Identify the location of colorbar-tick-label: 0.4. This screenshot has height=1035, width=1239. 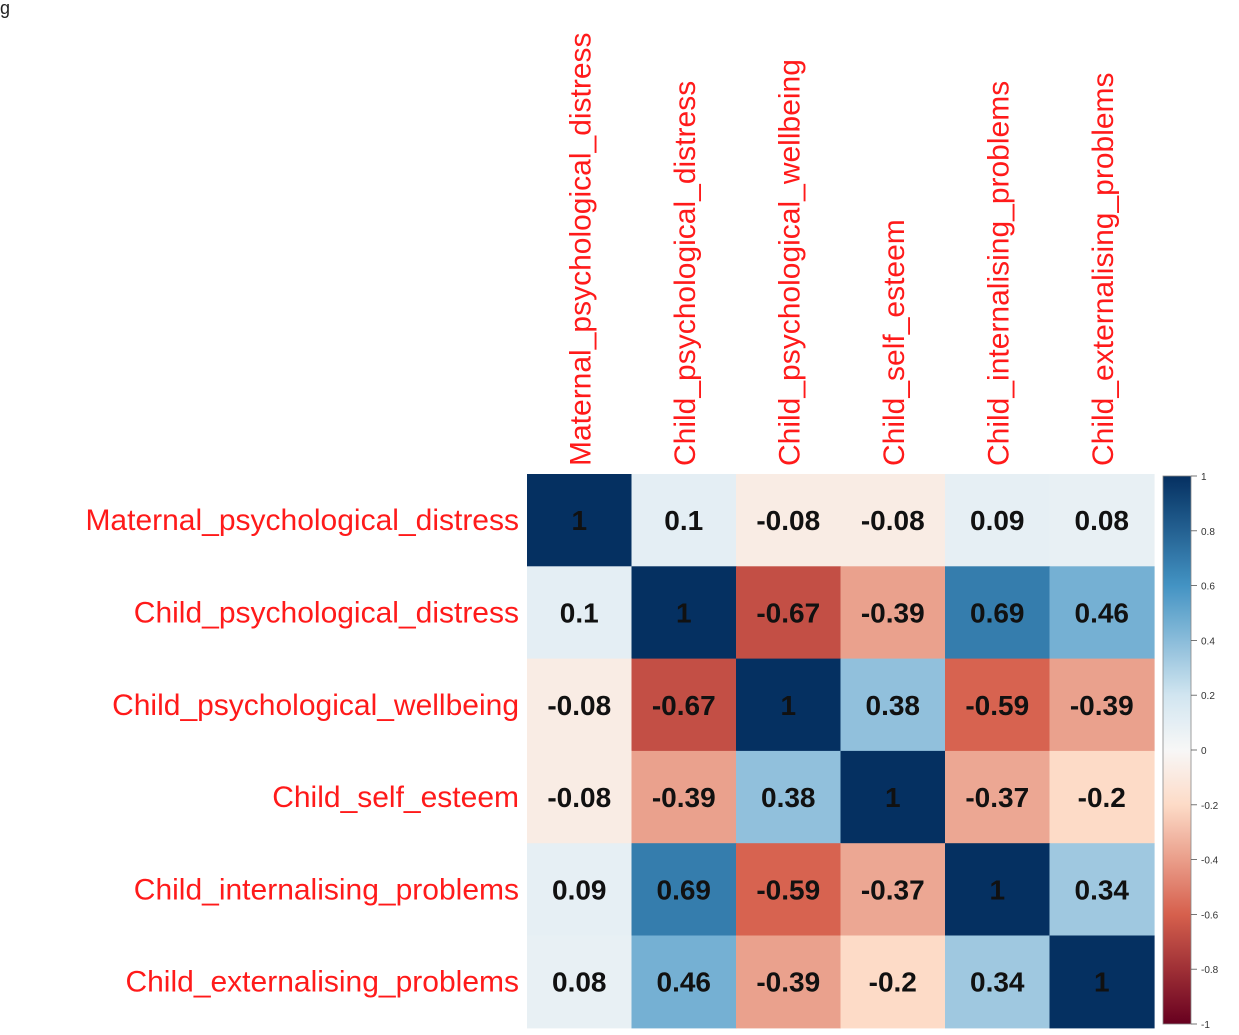
(1208, 641).